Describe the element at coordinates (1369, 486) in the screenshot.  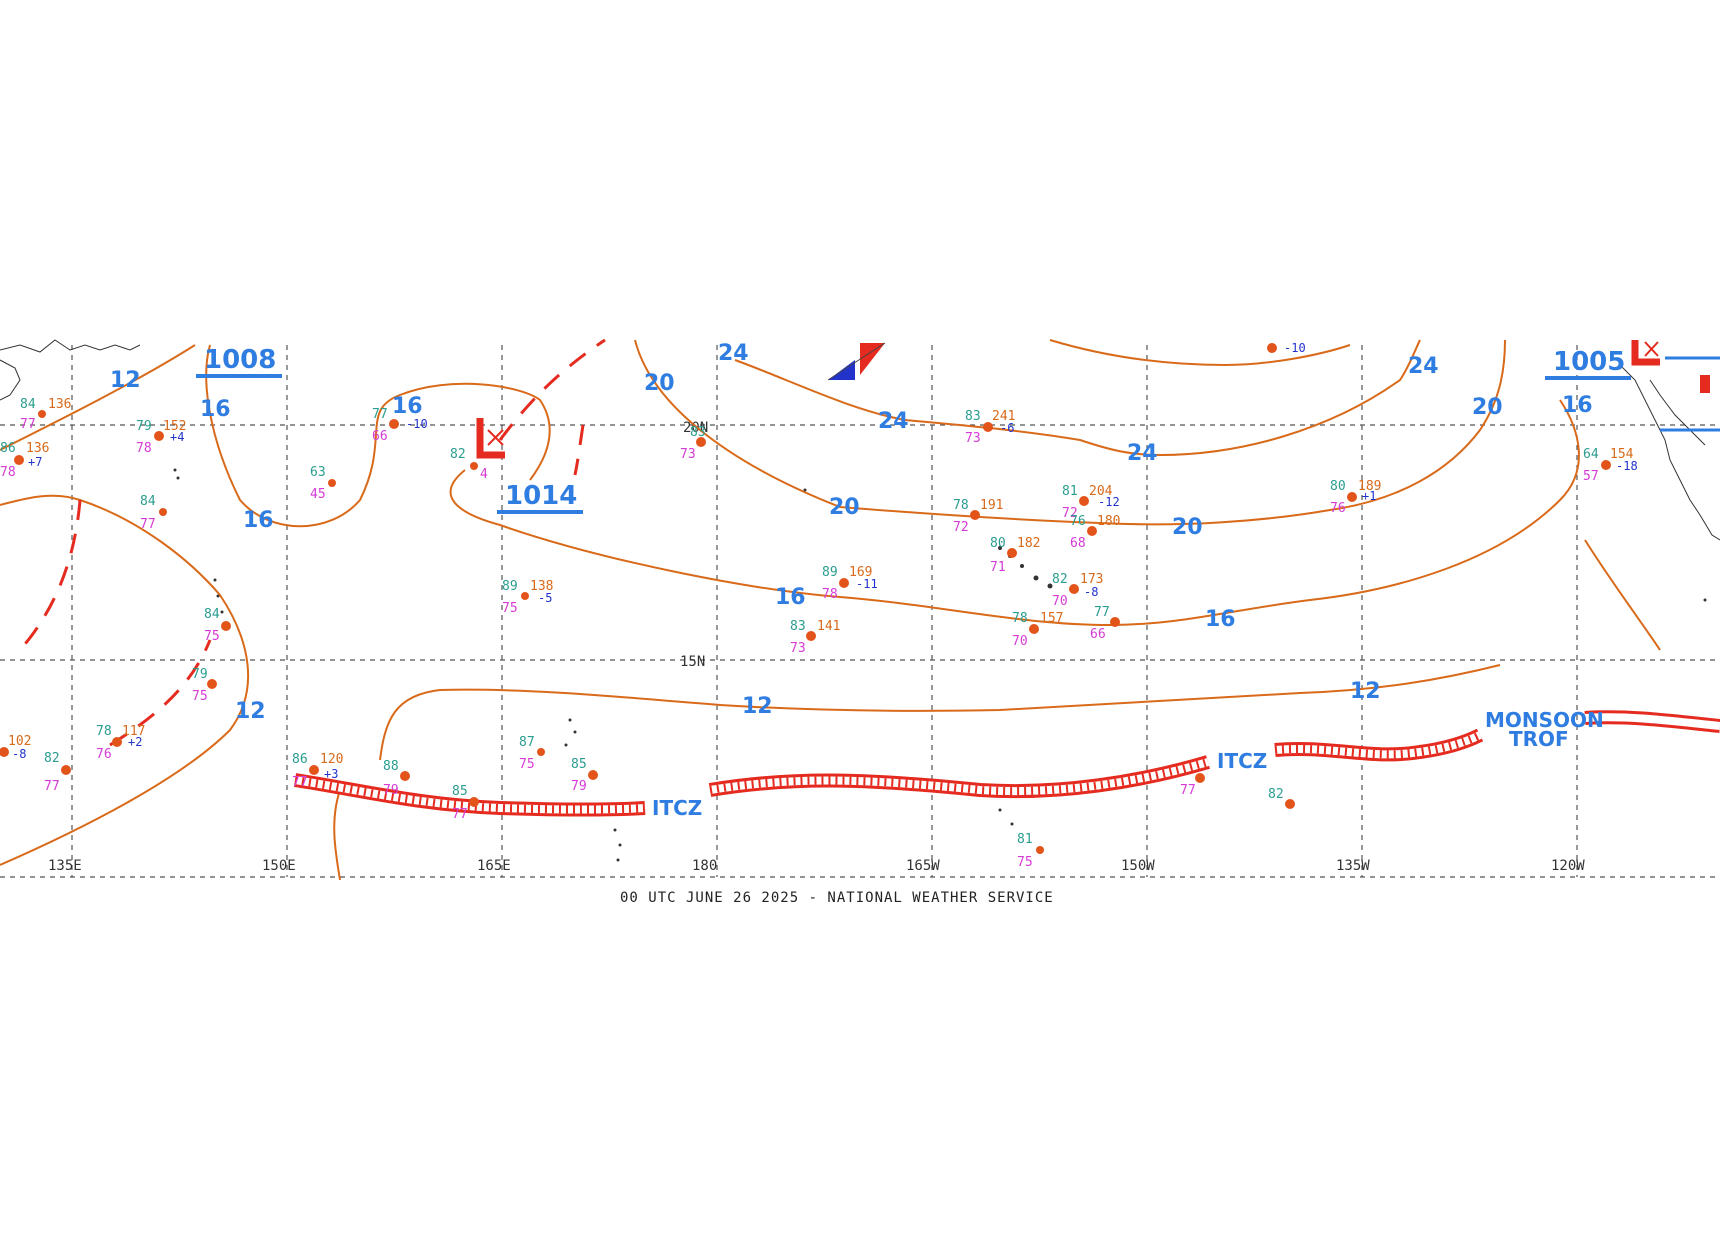
I see `svg-text: 189` at that location.